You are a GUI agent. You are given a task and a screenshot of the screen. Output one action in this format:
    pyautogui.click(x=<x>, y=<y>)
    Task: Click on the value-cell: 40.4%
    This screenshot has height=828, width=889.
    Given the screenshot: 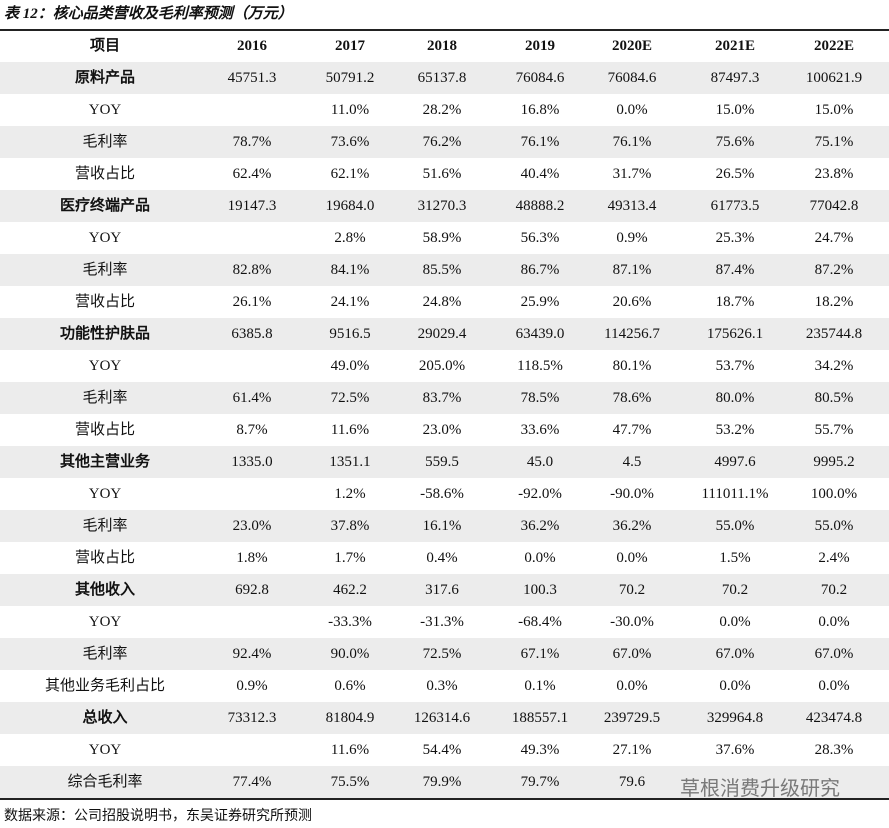 What is the action you would take?
    pyautogui.click(x=540, y=174)
    